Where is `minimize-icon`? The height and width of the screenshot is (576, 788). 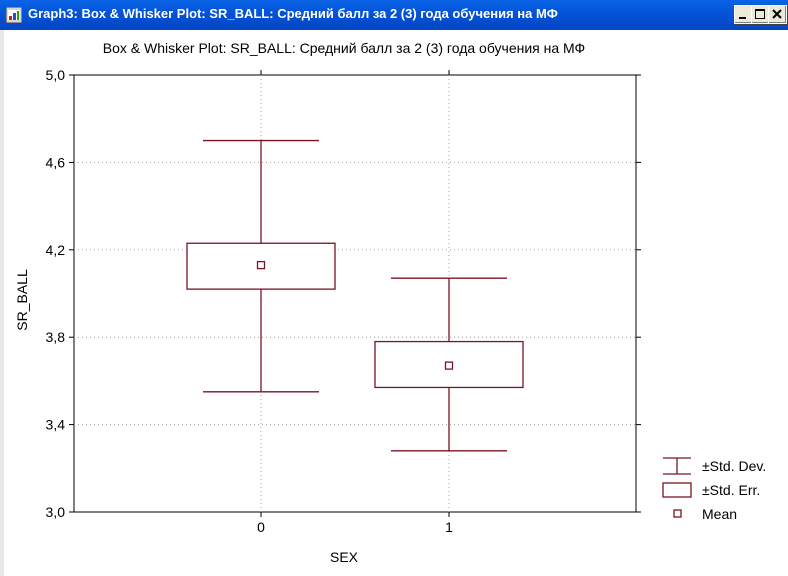 minimize-icon is located at coordinates (742, 18).